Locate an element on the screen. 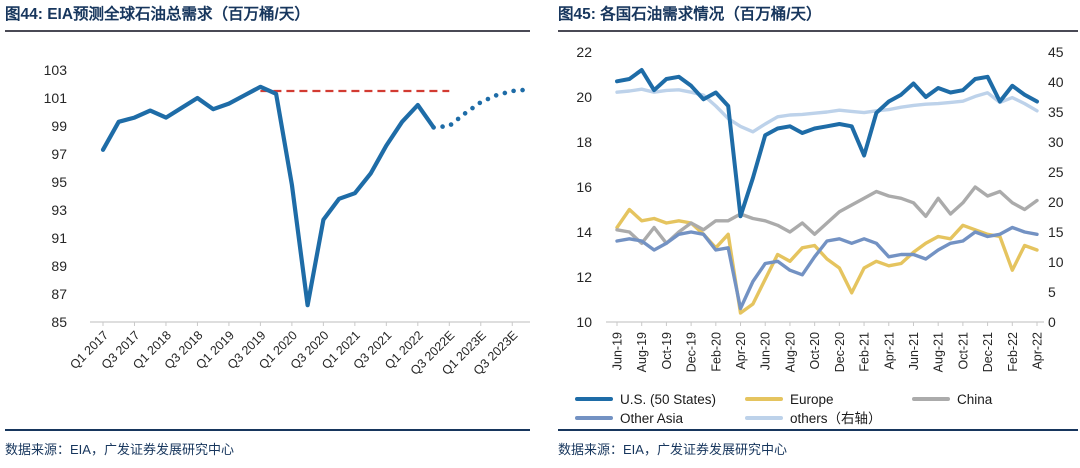 The height and width of the screenshot is (468, 1080). svg-text: Feb-22 is located at coordinates (1013, 352).